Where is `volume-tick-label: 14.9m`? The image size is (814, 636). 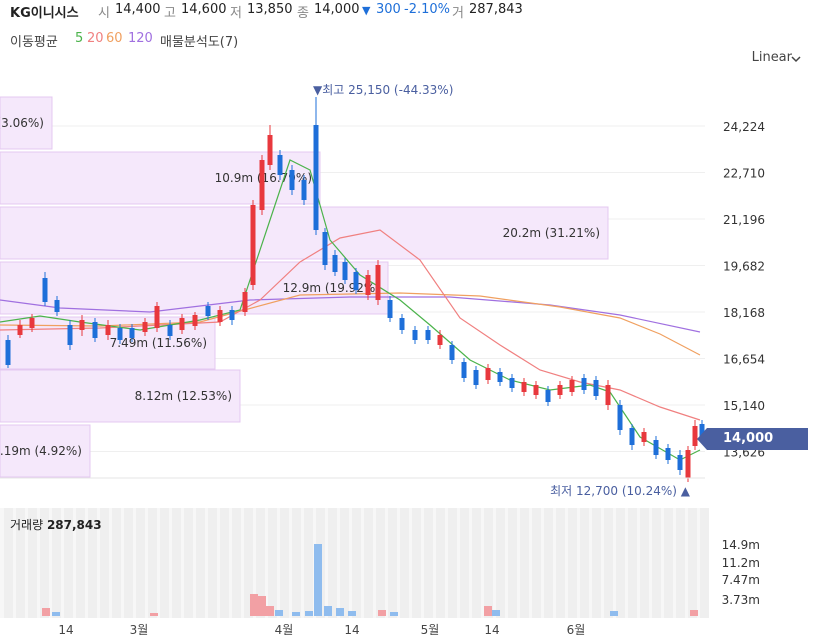 volume-tick-label: 14.9m is located at coordinates (741, 545).